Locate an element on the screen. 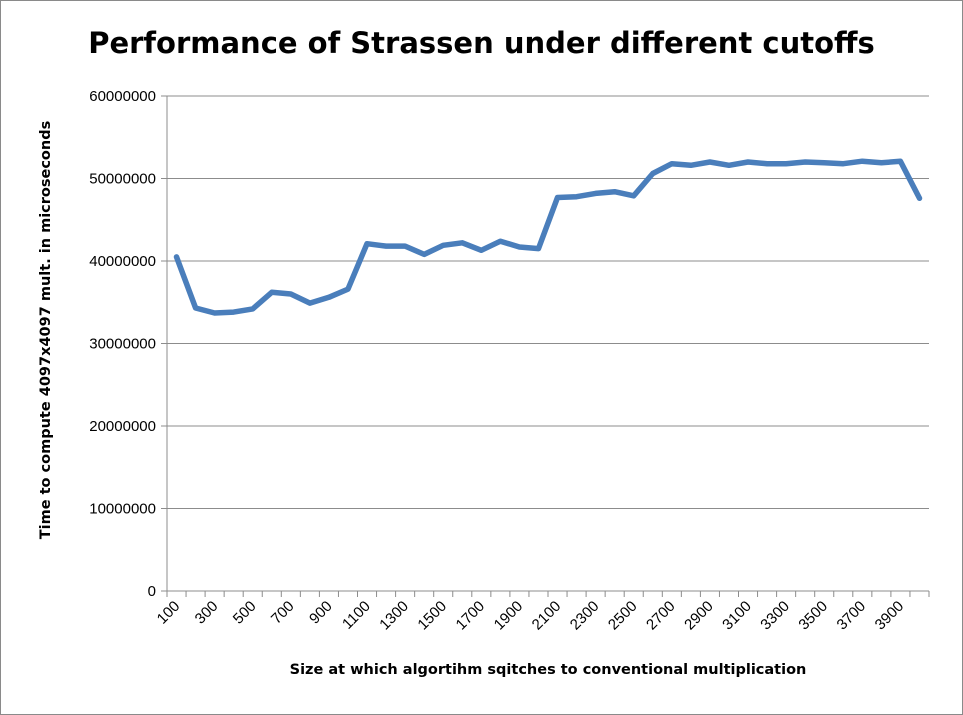 The width and height of the screenshot is (963, 715). x-tick-label: 1900 is located at coordinates (509, 616).